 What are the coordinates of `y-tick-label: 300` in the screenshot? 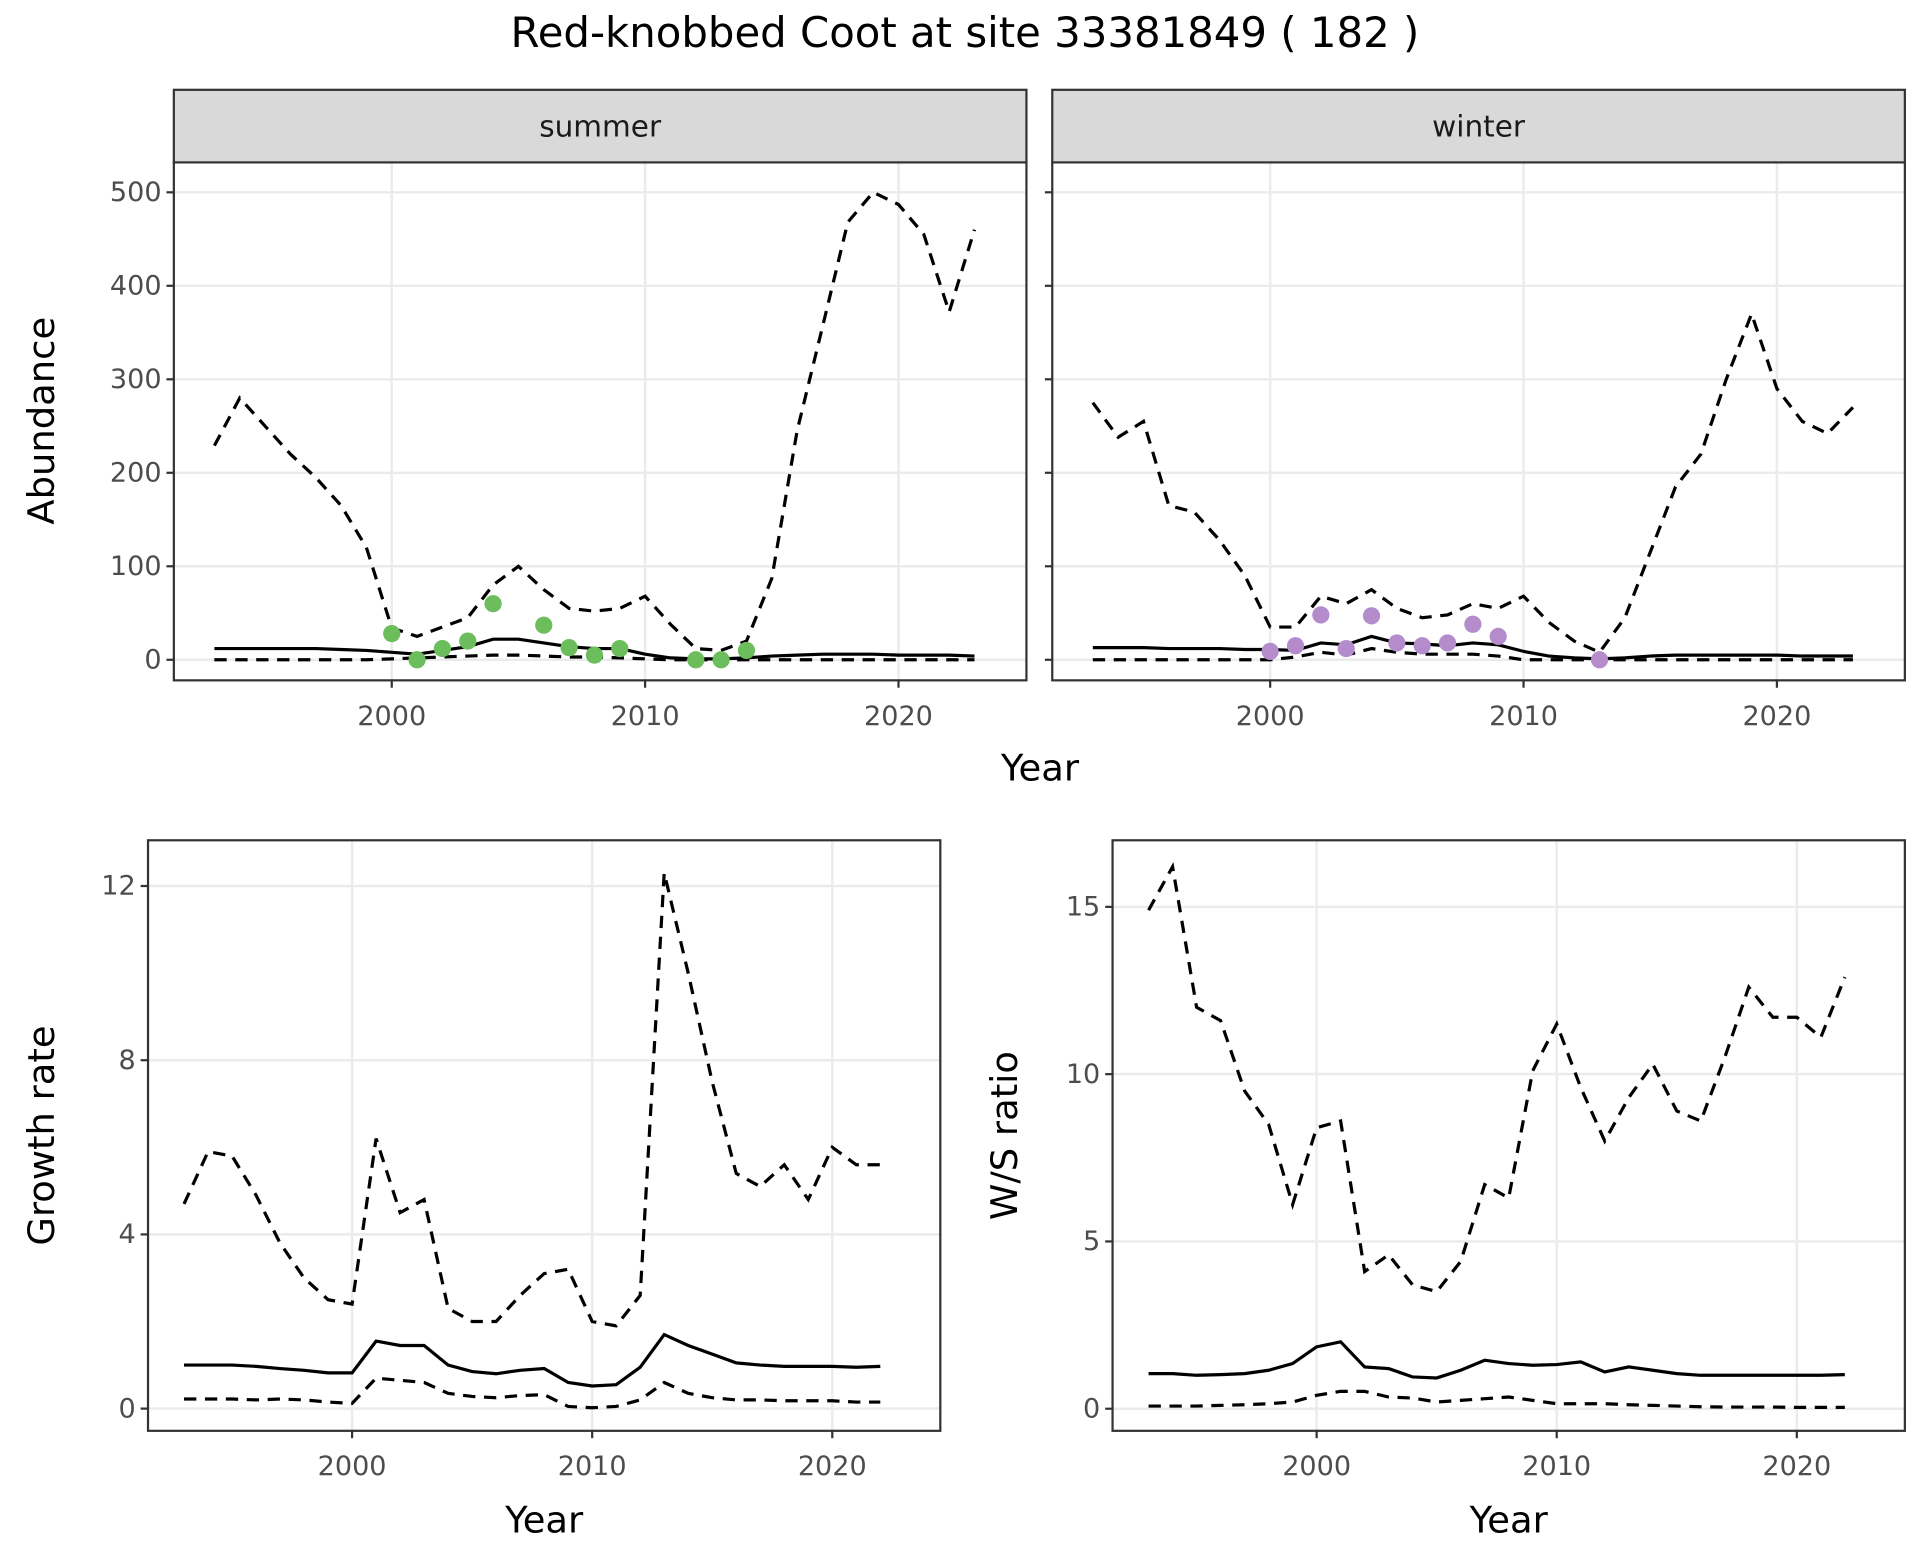 It's located at (136, 379).